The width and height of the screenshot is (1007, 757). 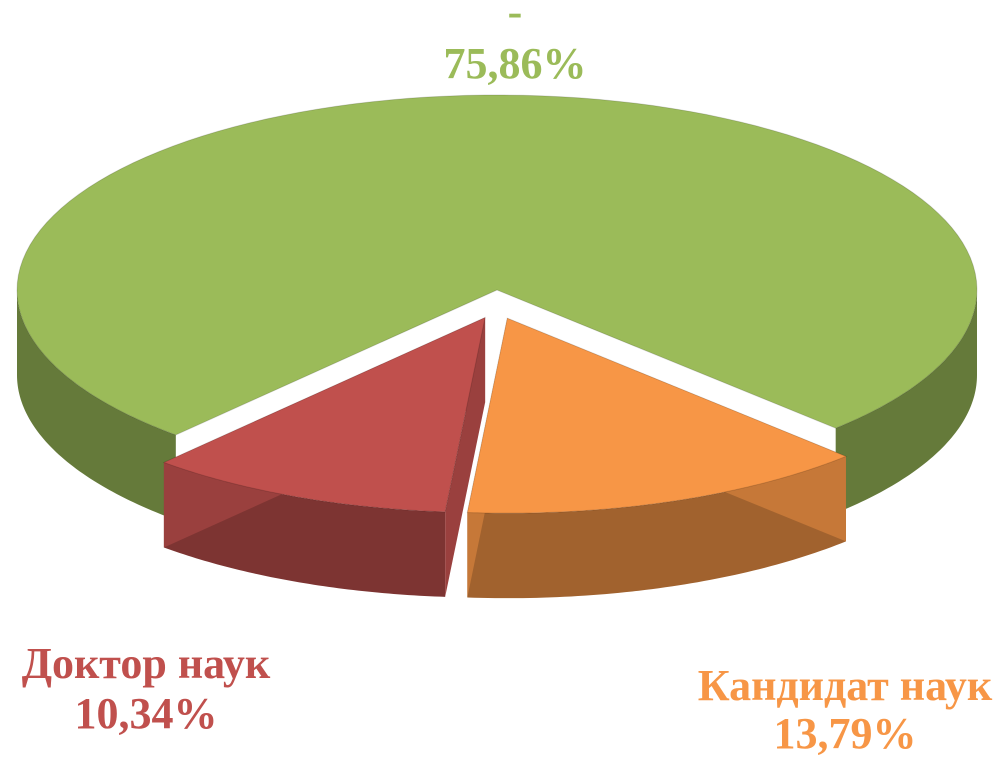 What do you see at coordinates (515, 18) in the screenshot?
I see `slice-label: -` at bounding box center [515, 18].